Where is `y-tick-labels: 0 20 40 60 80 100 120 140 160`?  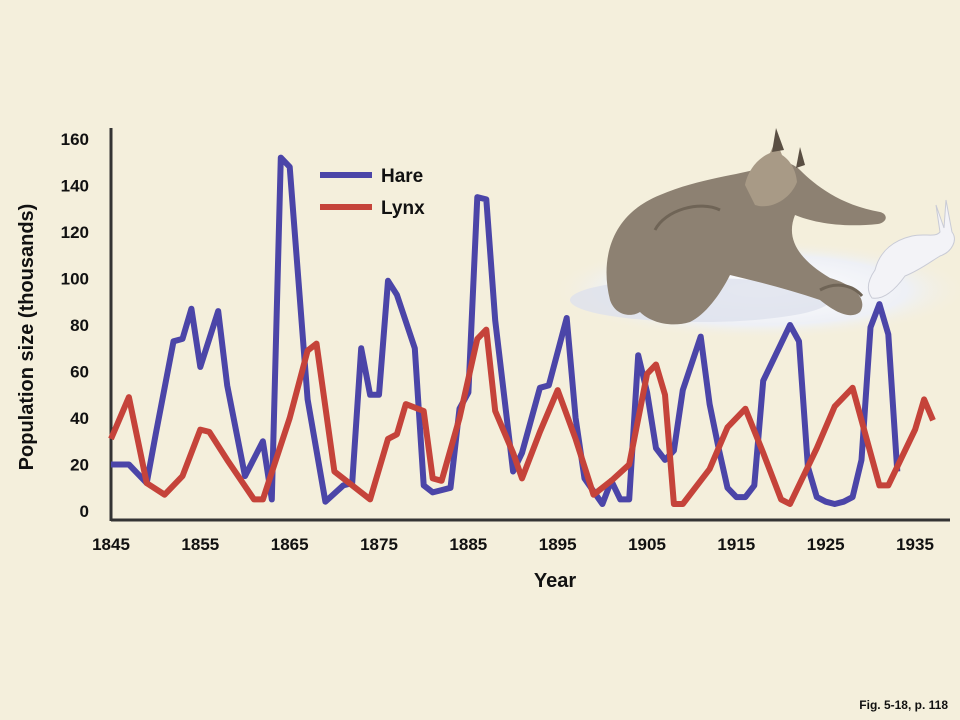
y-tick-labels: 0 20 40 60 80 100 120 140 160 is located at coordinates (75, 325).